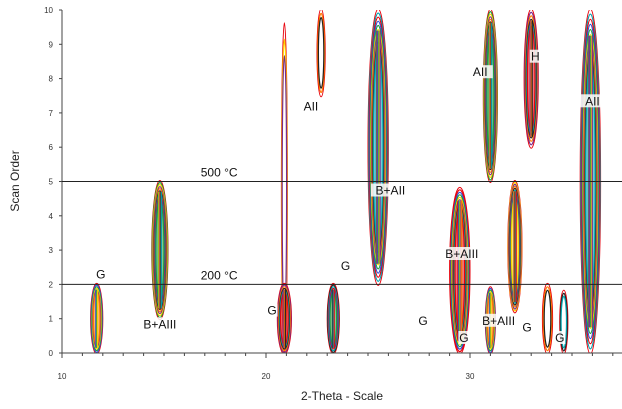 The height and width of the screenshot is (409, 622). What do you see at coordinates (51, 319) in the screenshot?
I see `y-tick-label: 1` at bounding box center [51, 319].